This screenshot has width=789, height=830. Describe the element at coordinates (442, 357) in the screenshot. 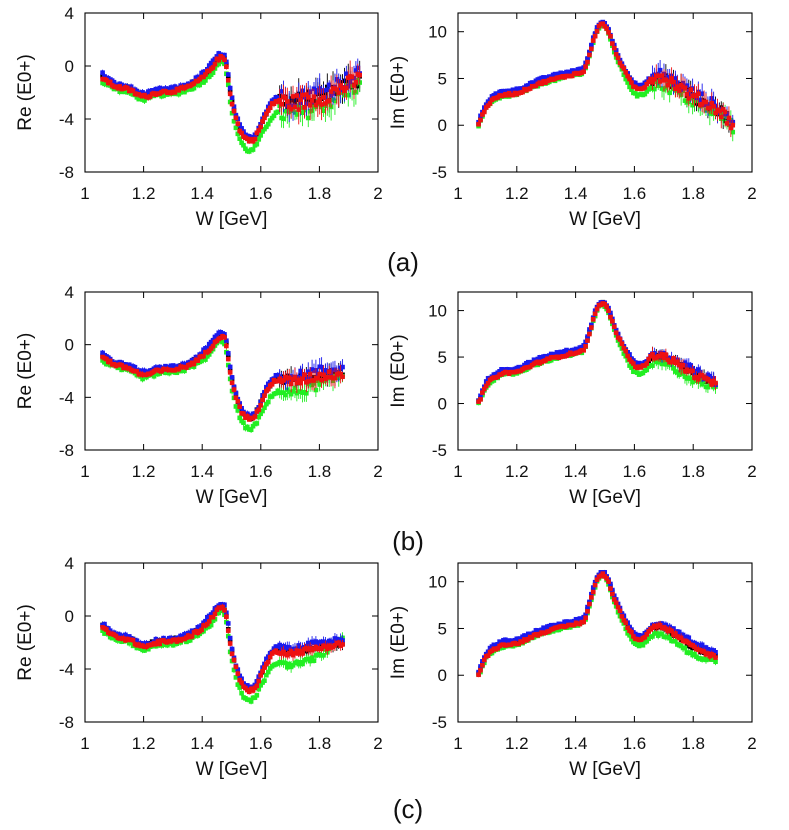

I see `y-tick-label: 5` at that location.